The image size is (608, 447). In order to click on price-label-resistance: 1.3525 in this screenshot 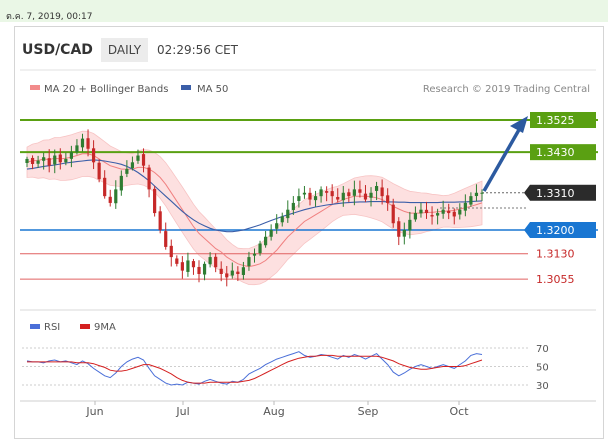, I will do `click(563, 120)`.